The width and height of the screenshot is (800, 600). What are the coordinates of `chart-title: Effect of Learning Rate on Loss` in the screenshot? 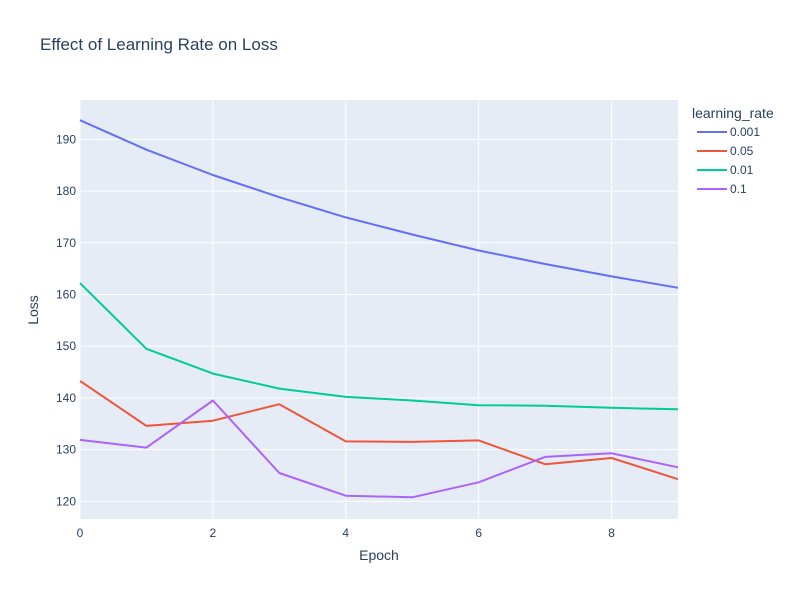 It's located at (159, 44).